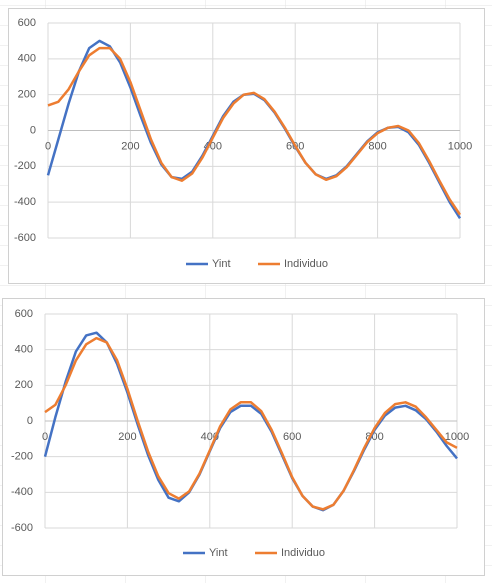 This screenshot has height=583, width=492. I want to click on x-tick-label: 800, so click(377, 146).